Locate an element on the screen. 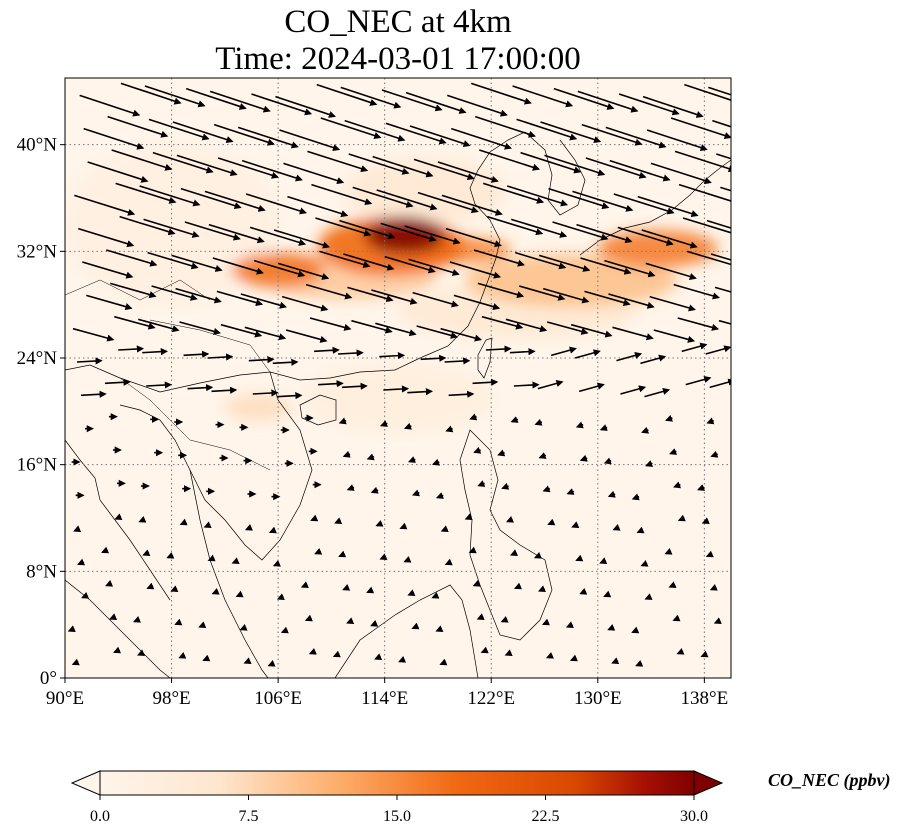 This screenshot has height=836, width=920. coastline-hainan is located at coordinates (318, 410).